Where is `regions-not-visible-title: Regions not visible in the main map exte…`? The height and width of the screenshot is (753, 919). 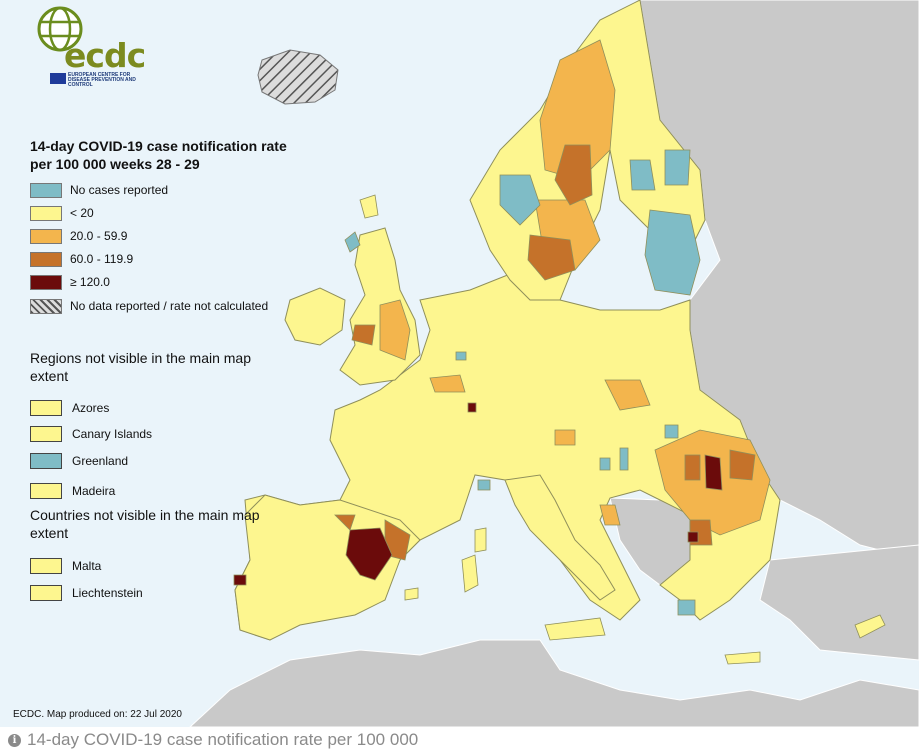 regions-not-visible-title: Regions not visible in the main map exte… is located at coordinates (141, 367).